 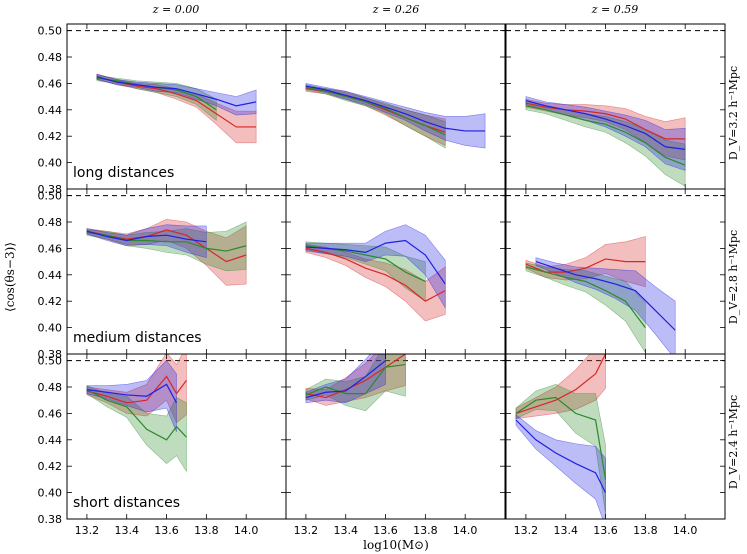 I want to click on x-axis-label: log10(M⊙), so click(x=396, y=545).